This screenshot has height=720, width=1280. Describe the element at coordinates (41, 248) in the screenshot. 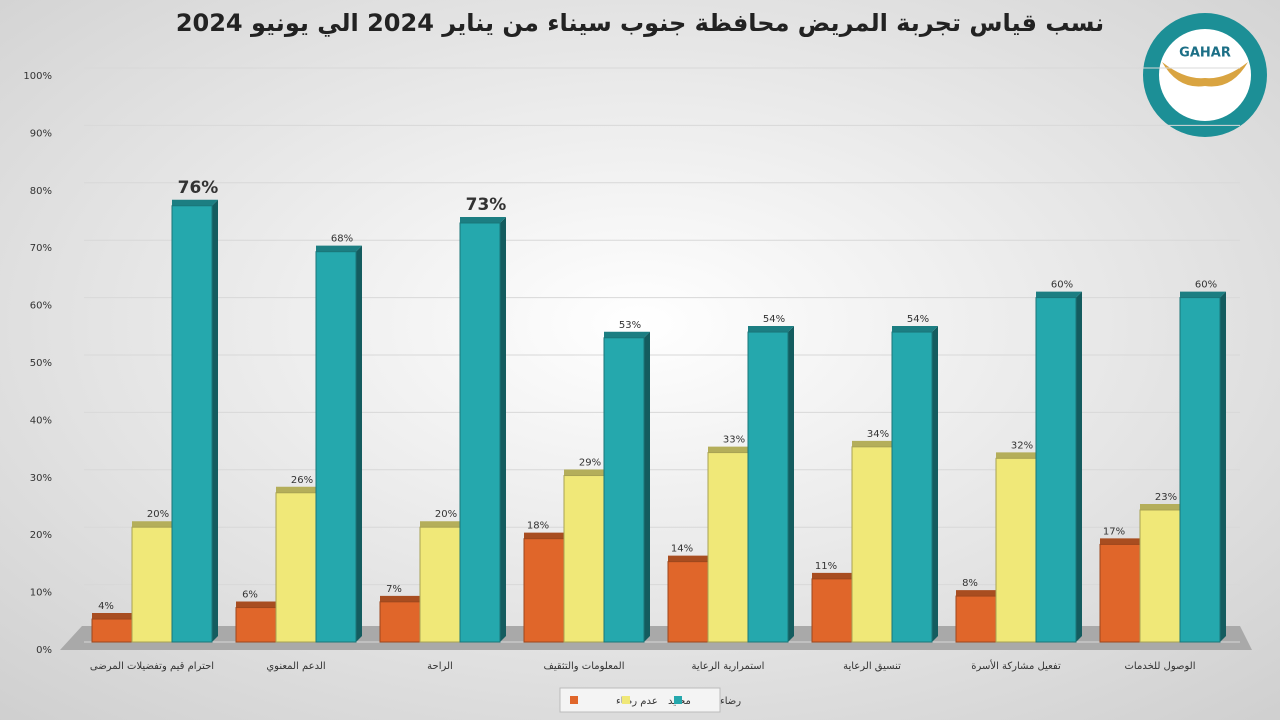

I see `y-tick-label: 70%` at that location.